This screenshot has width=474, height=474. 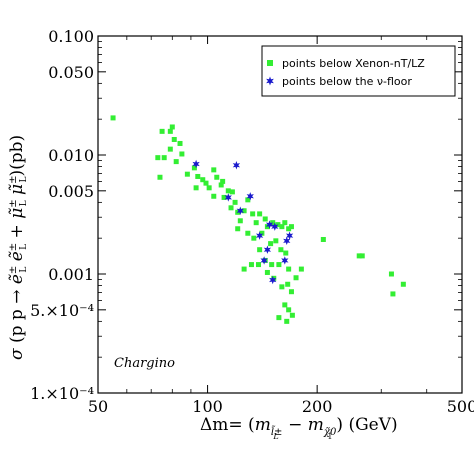 What do you see at coordinates (358, 71) in the screenshot?
I see `legend-box` at bounding box center [358, 71].